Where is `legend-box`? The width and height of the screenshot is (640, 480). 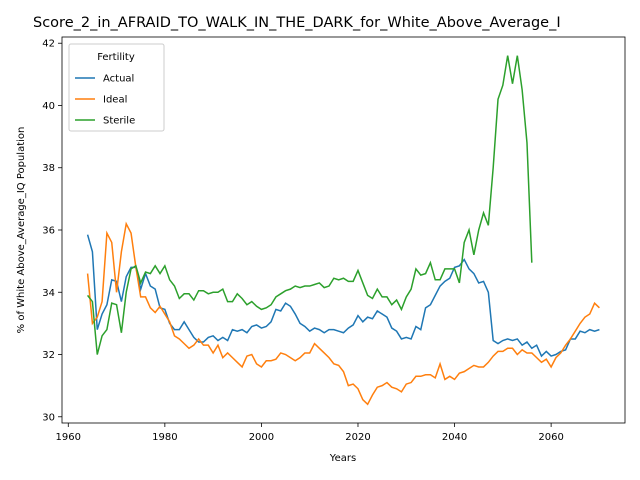 legend-box is located at coordinates (116, 87).